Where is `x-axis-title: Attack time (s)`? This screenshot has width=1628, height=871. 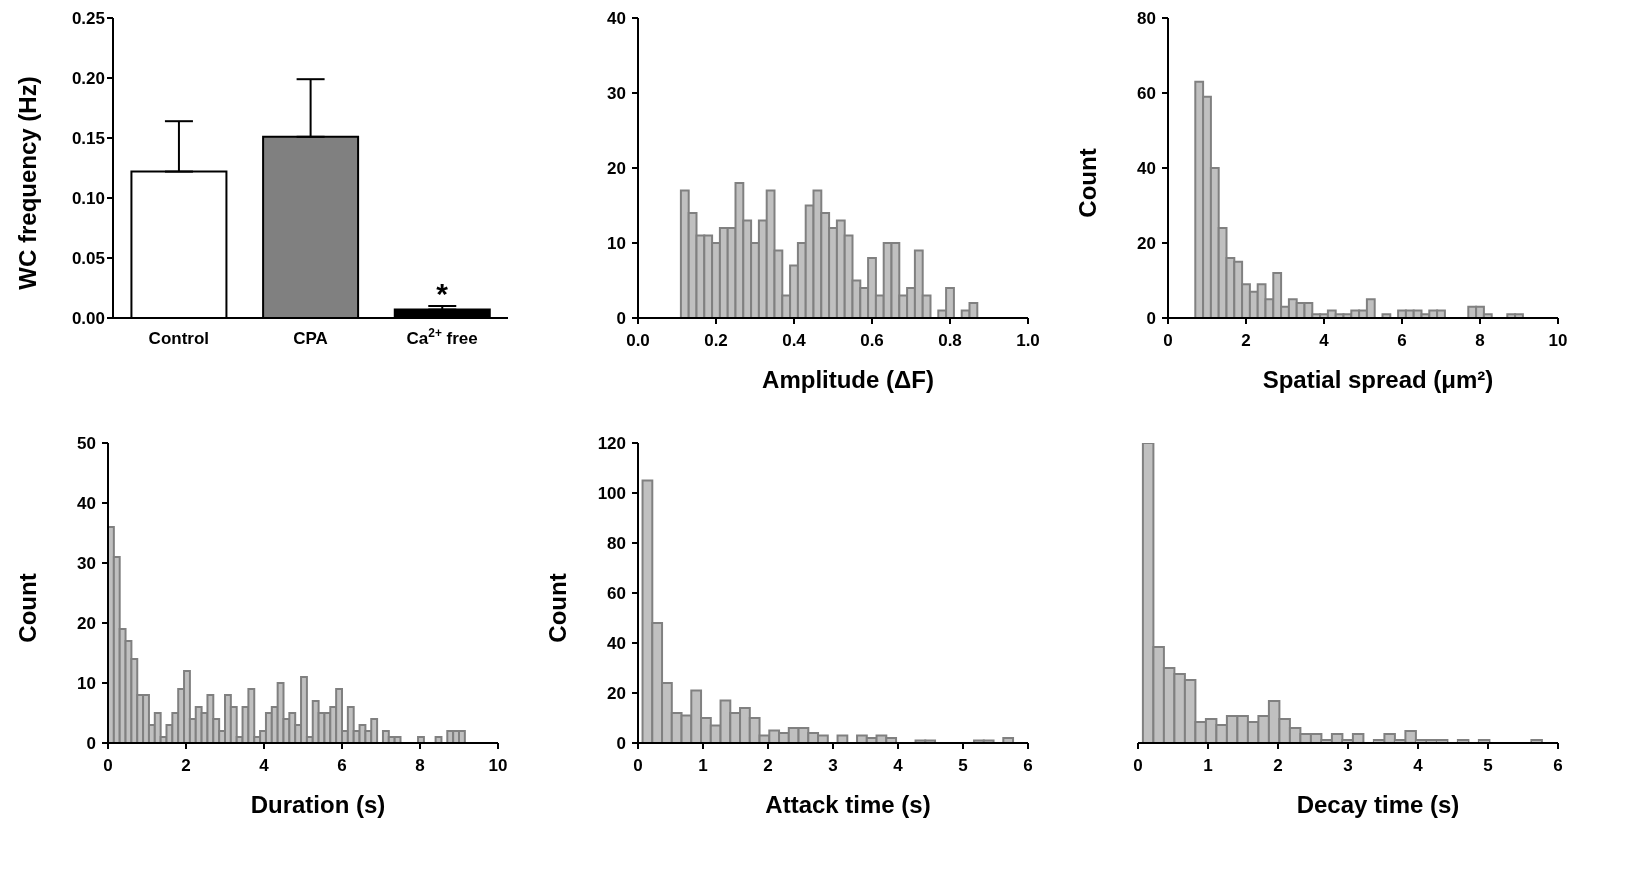 x-axis-title: Attack time (s) is located at coordinates (848, 805).